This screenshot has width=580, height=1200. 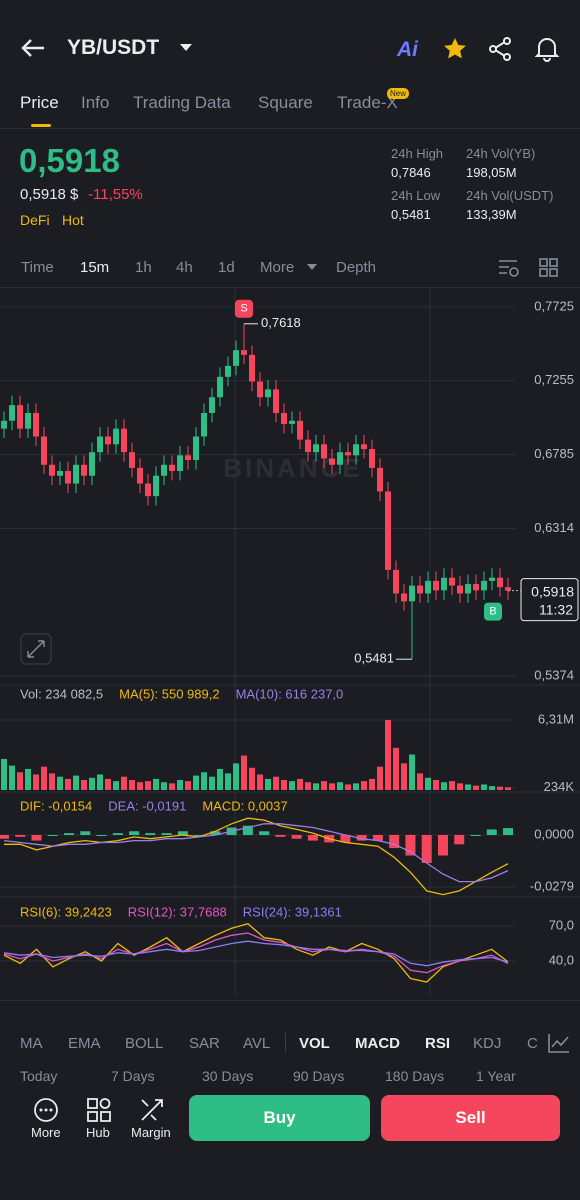 I want to click on interval: Depth, so click(x=356, y=267).